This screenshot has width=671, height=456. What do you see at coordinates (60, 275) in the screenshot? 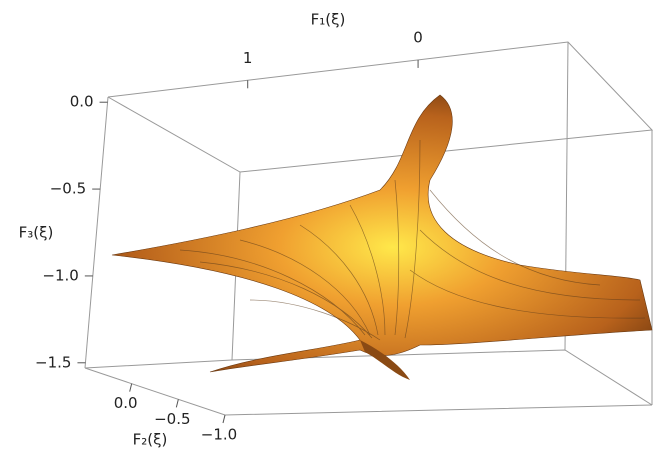
I see `z-tick-label: −1.0` at bounding box center [60, 275].